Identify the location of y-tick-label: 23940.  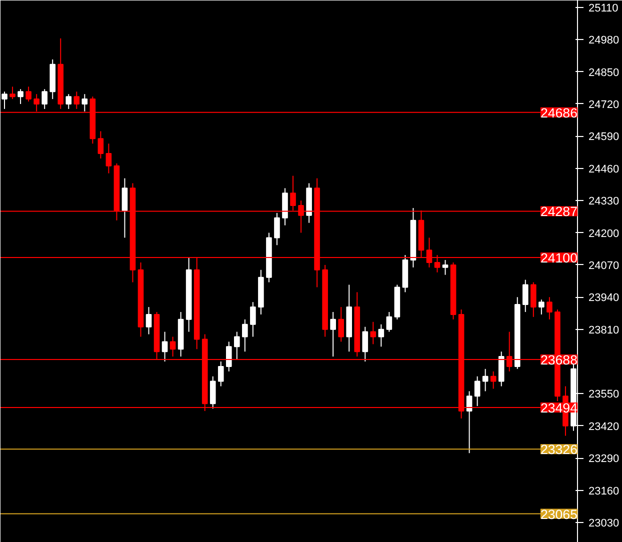
(604, 298).